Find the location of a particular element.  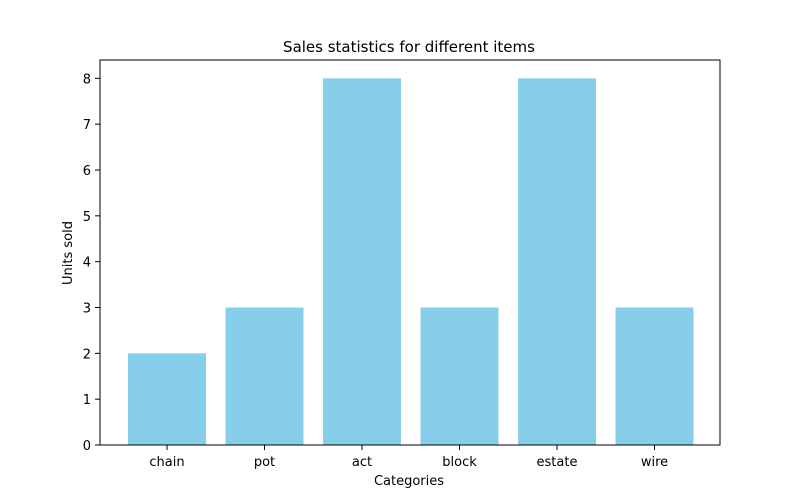

x-axis-ticks: chain pot act block estate wire is located at coordinates (408, 457).